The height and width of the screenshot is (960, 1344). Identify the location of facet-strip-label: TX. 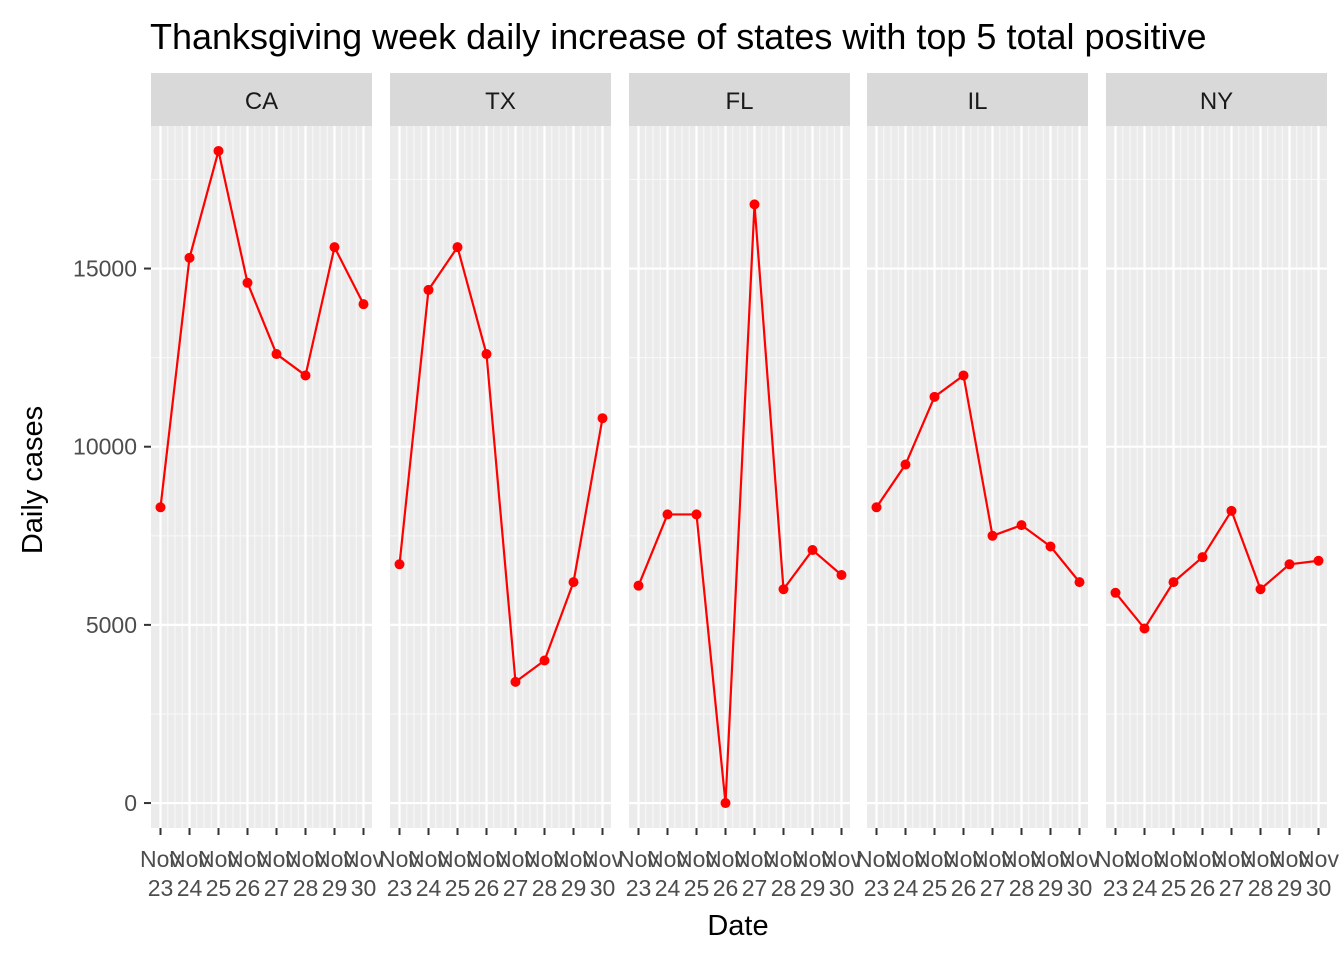
(500, 101).